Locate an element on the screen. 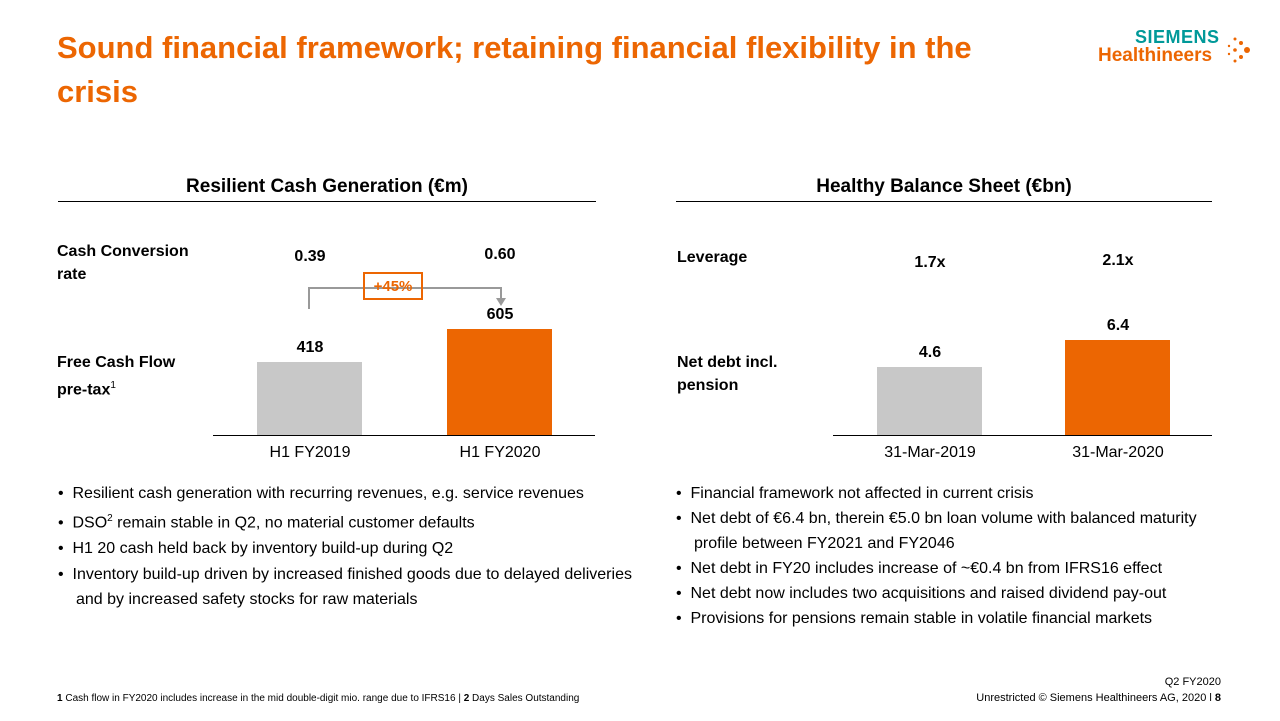 The height and width of the screenshot is (721, 1280). net-debt-label: Net debt incl. pension is located at coordinates (727, 374).